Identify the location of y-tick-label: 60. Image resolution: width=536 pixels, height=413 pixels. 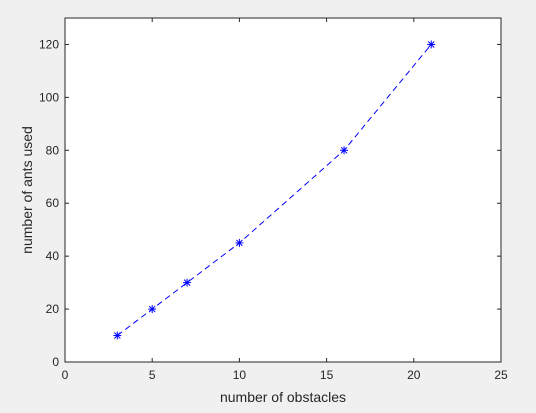
(53, 203).